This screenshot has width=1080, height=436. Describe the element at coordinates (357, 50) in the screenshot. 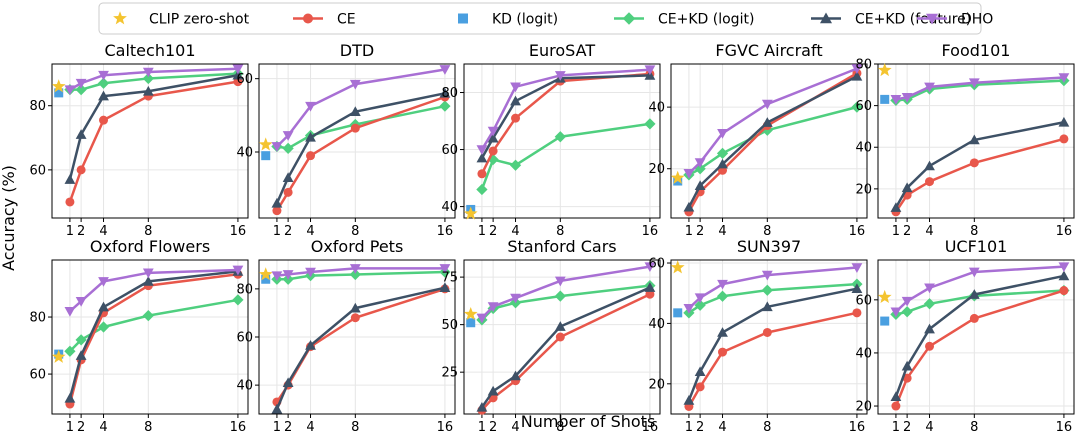

I see `panel-title: DTD` at that location.